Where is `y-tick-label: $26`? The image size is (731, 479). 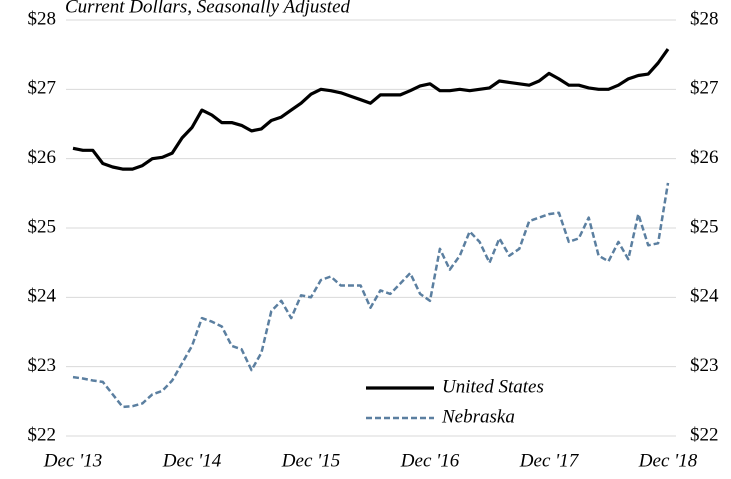 y-tick-label: $26 is located at coordinates (42, 157).